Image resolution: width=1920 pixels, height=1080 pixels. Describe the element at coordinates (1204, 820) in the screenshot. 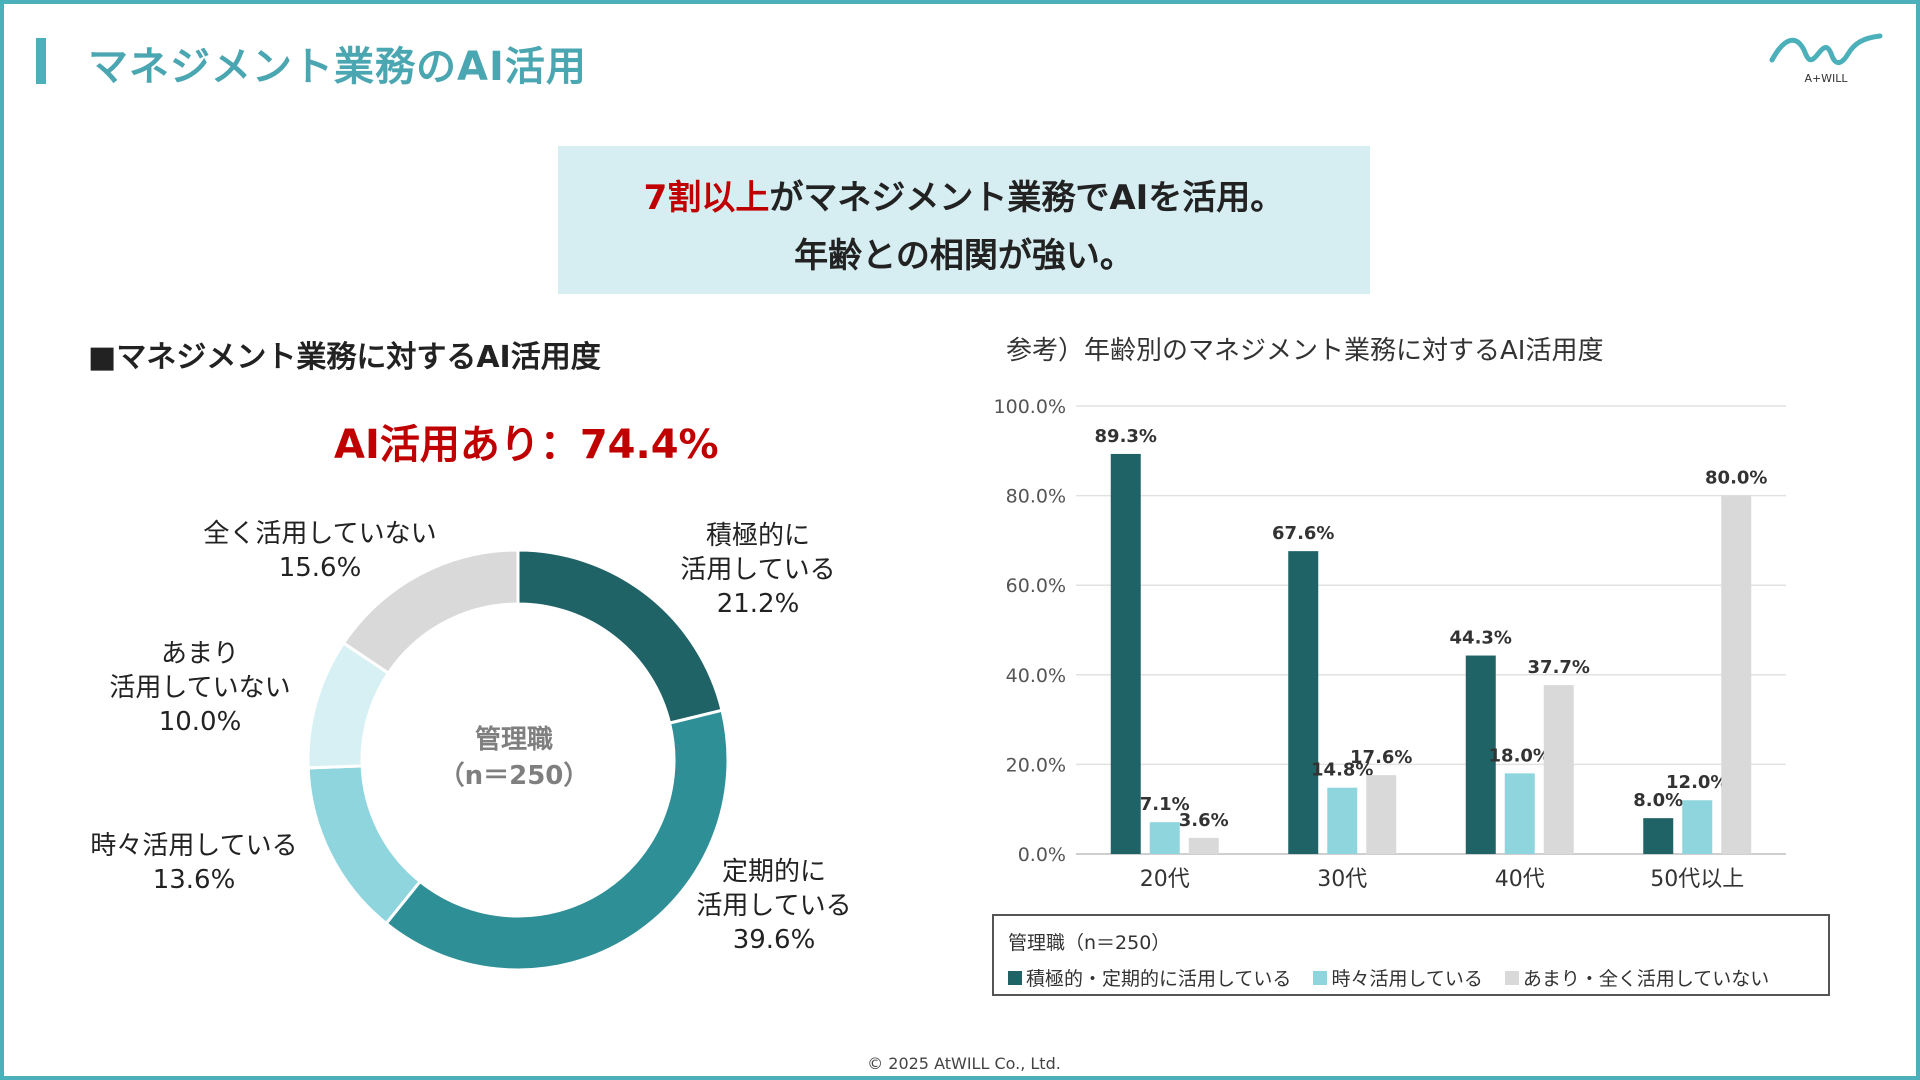

I see `bar-value-label: 3.6%` at that location.